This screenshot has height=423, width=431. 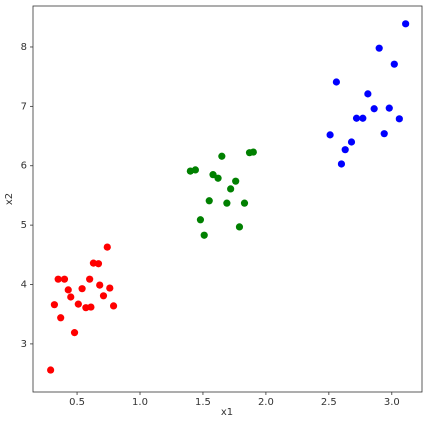 What do you see at coordinates (329, 402) in the screenshot?
I see `x-tick-label: 2.5` at bounding box center [329, 402].